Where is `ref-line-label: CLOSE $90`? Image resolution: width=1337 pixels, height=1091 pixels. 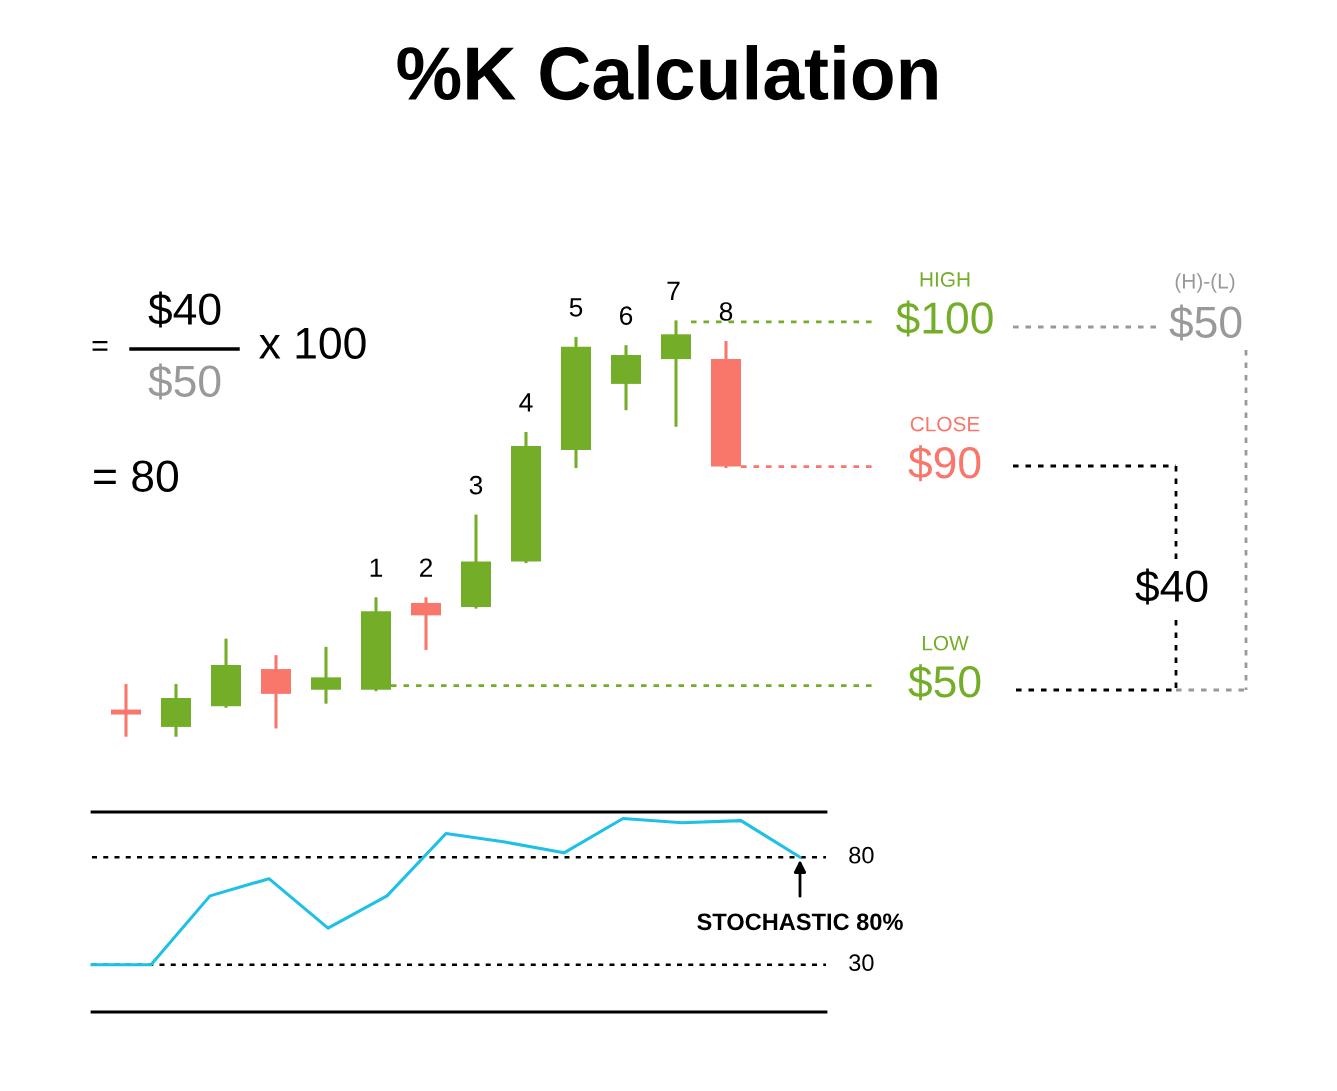
ref-line-label: CLOSE $90 is located at coordinates (944, 449).